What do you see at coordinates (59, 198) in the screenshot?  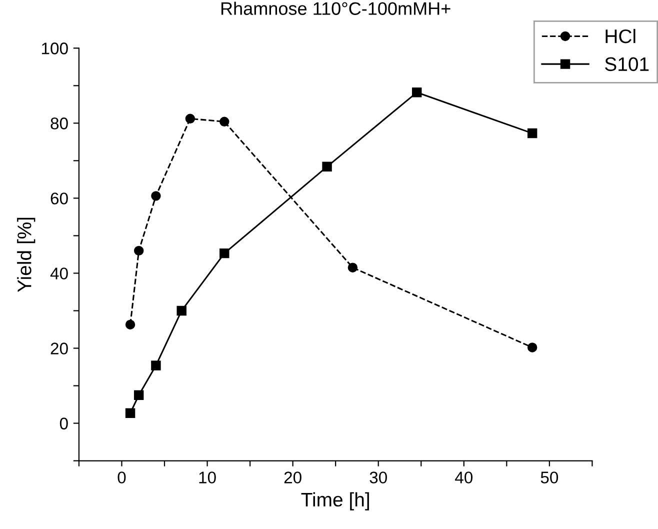 I see `y-tick-label: 60` at bounding box center [59, 198].